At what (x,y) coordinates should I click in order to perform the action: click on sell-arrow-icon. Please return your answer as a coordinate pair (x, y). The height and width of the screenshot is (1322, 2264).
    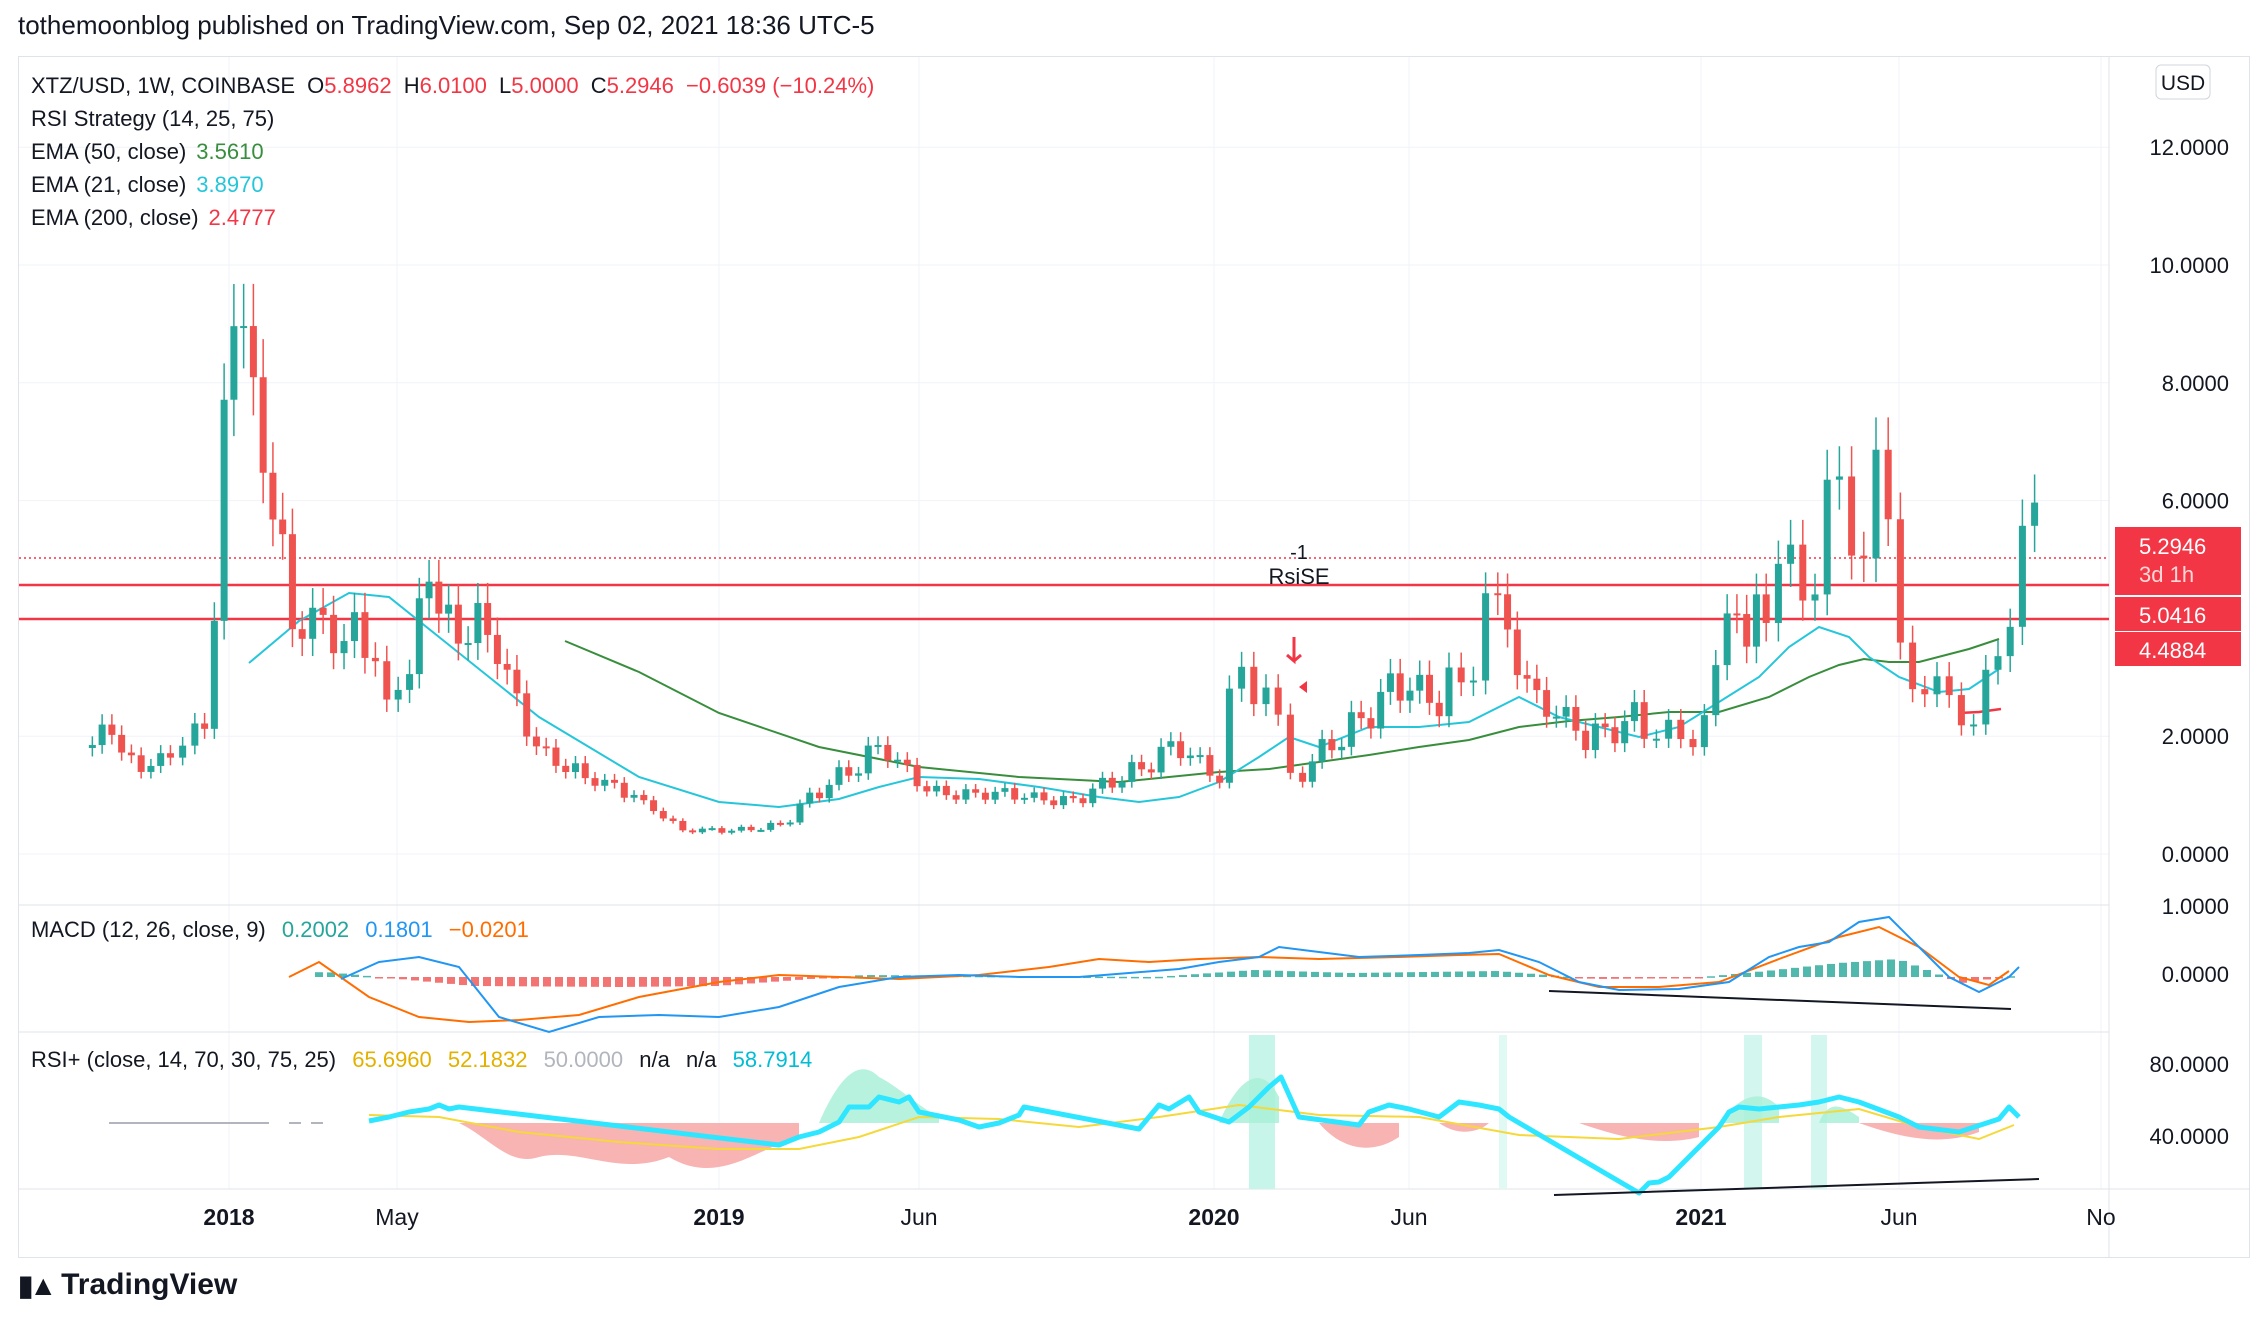
    Looking at the image, I should click on (1294, 651).